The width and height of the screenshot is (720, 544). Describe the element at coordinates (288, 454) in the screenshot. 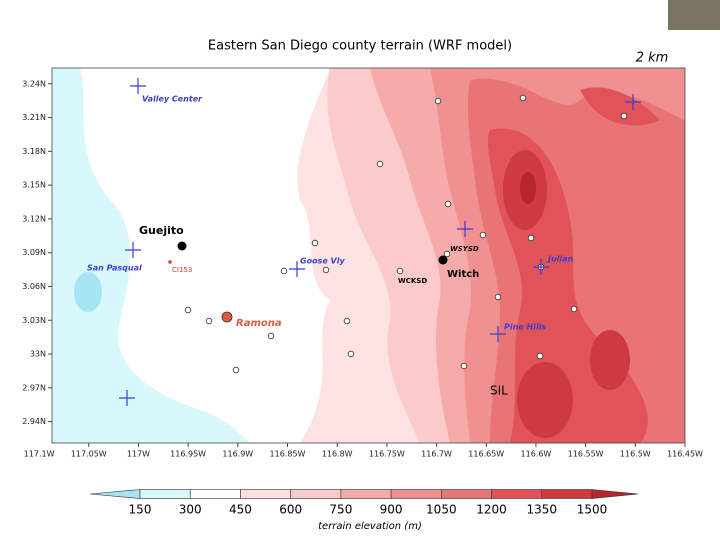

I see `x-tick-label: 116.85W` at that location.